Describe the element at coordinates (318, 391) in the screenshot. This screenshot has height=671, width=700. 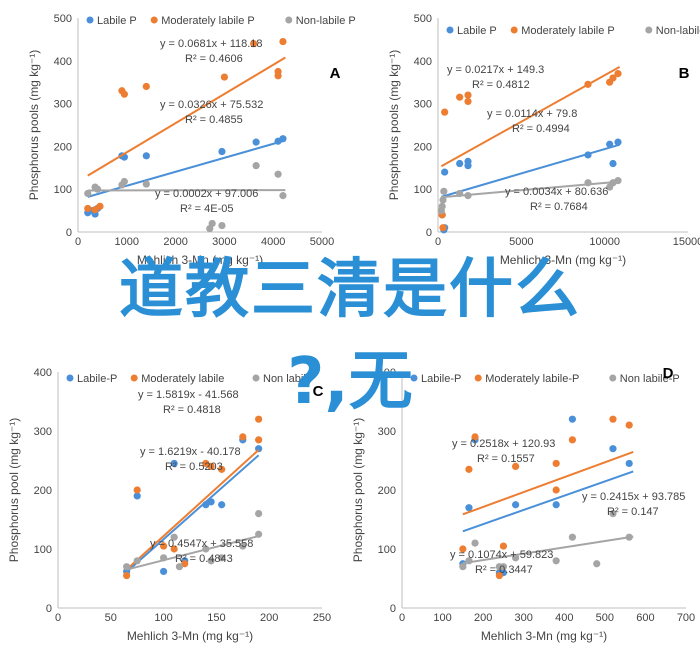
I see `panel-label: C` at that location.